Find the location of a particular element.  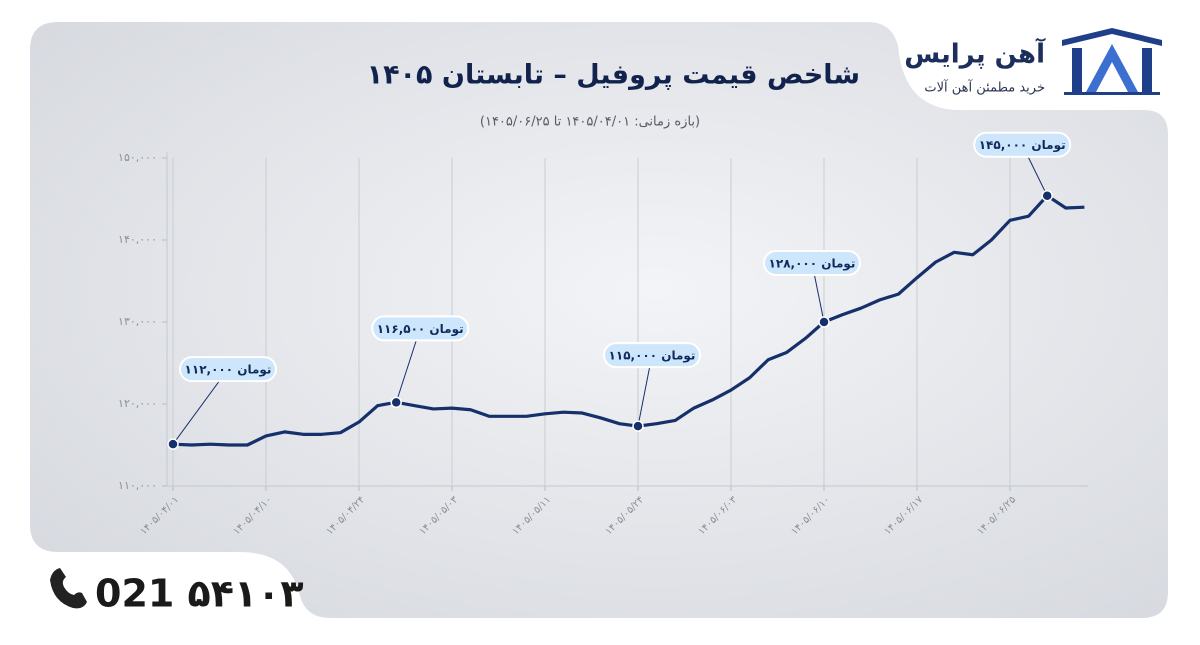

annotation-label: ۱۱۶,۵۰۰ تومان is located at coordinates (420, 329).